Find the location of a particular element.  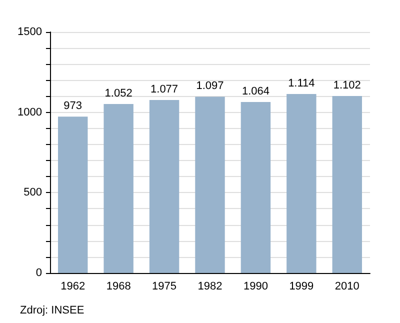

x-tick-label: 1982 is located at coordinates (210, 286).